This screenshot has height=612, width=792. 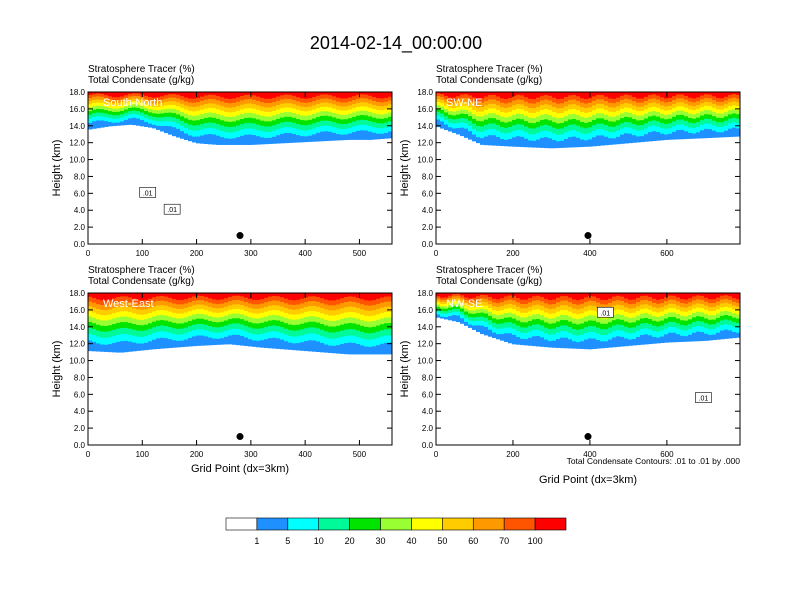 What do you see at coordinates (428, 394) in the screenshot?
I see `y-tick-label: 6.0` at bounding box center [428, 394].